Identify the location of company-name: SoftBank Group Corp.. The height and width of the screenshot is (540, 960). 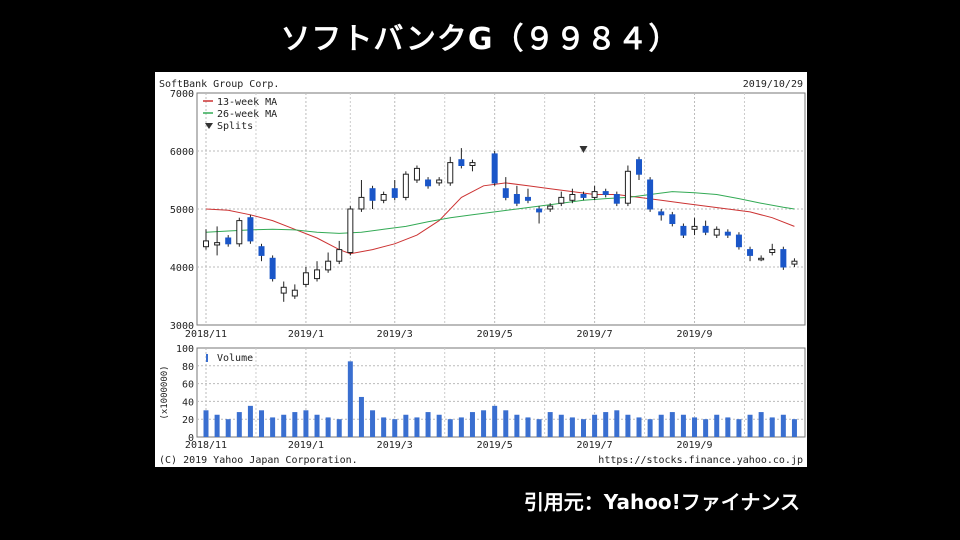
(219, 84).